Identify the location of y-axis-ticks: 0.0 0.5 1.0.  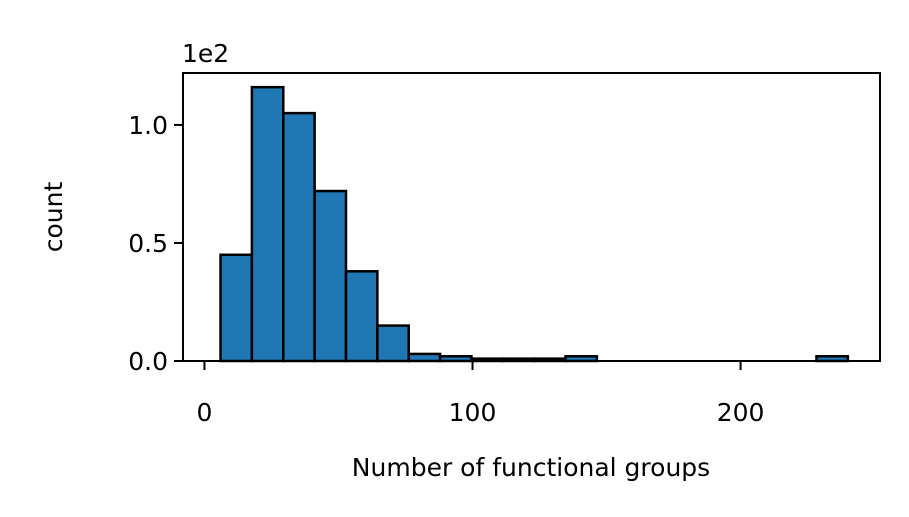
(155, 243).